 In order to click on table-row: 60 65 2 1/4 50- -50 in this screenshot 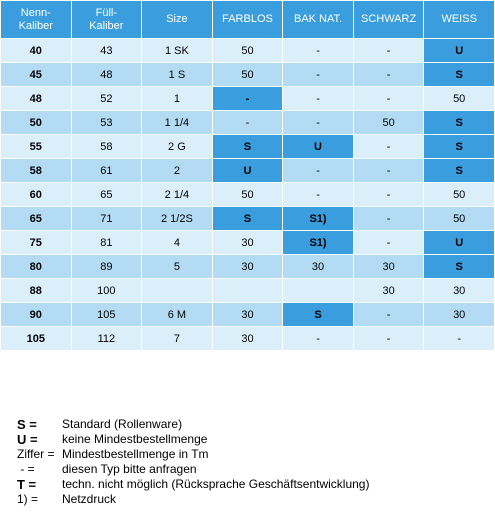, I will do `click(247, 194)`.